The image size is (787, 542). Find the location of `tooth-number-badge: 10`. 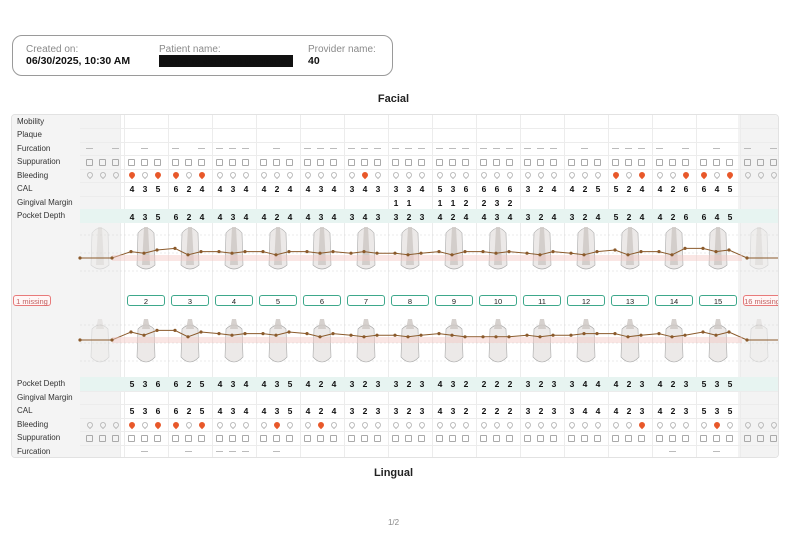

tooth-number-badge: 10 is located at coordinates (498, 300).